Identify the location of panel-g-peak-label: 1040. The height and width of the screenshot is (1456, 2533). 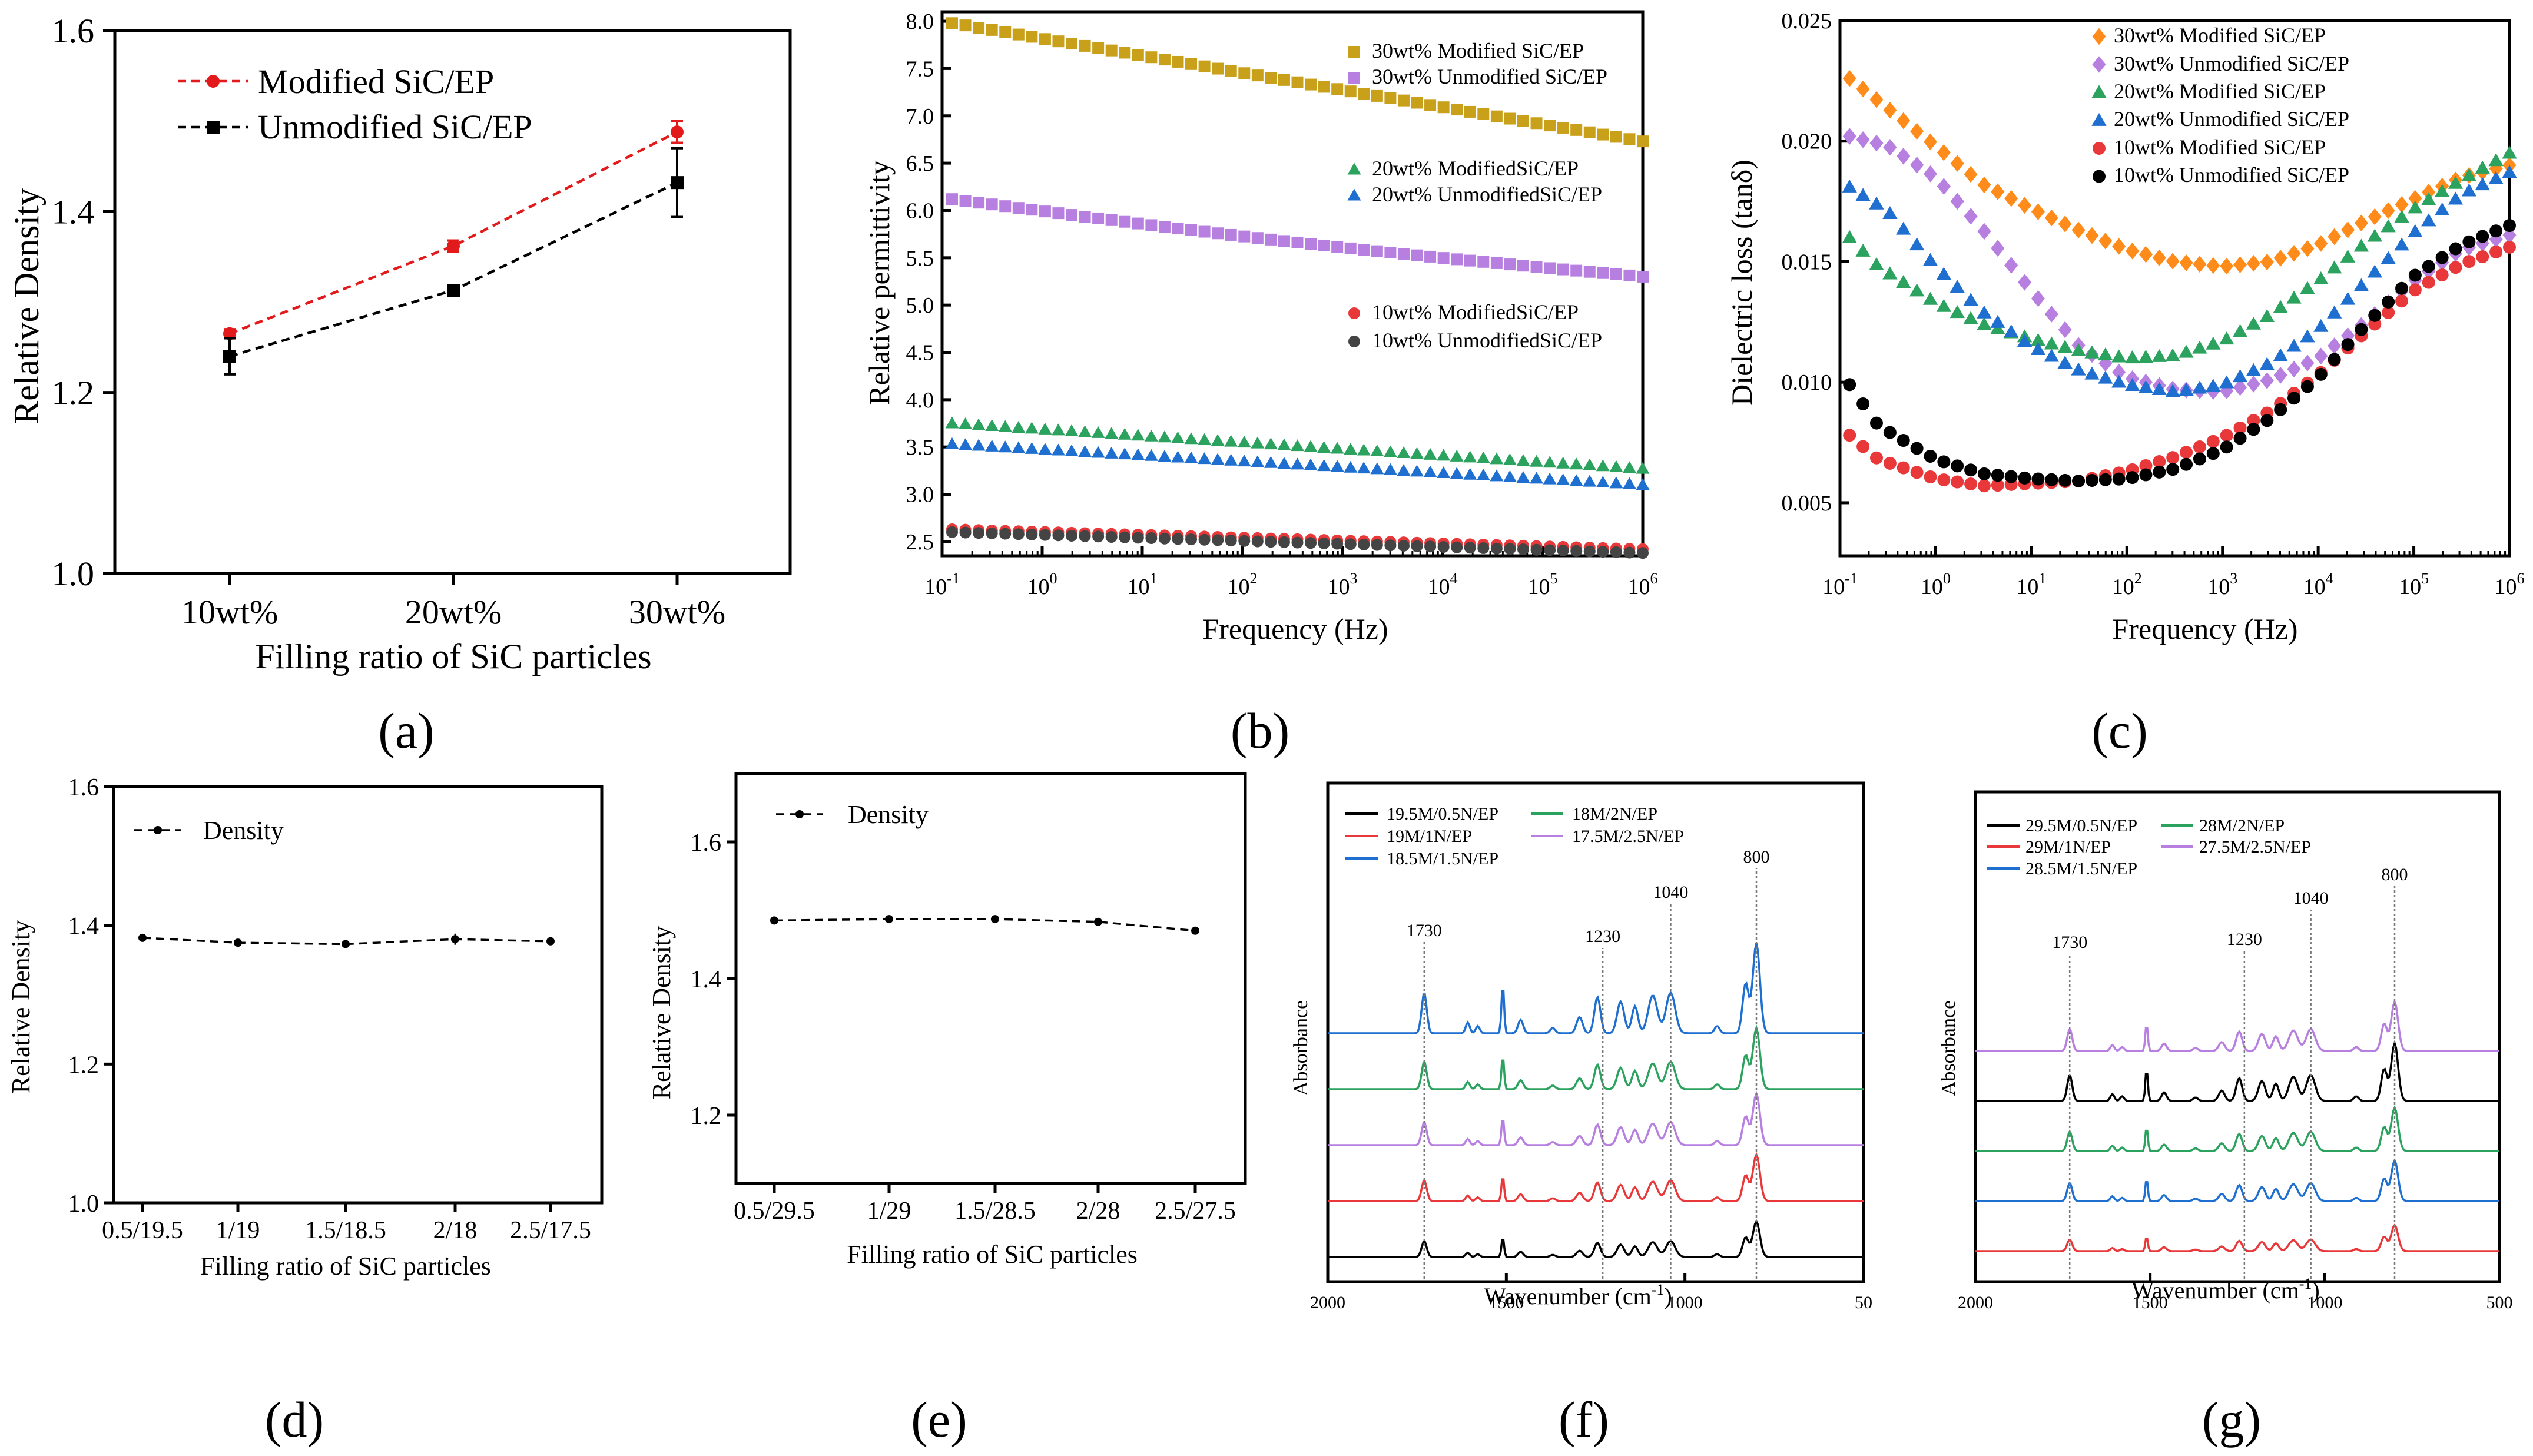
(2311, 898).